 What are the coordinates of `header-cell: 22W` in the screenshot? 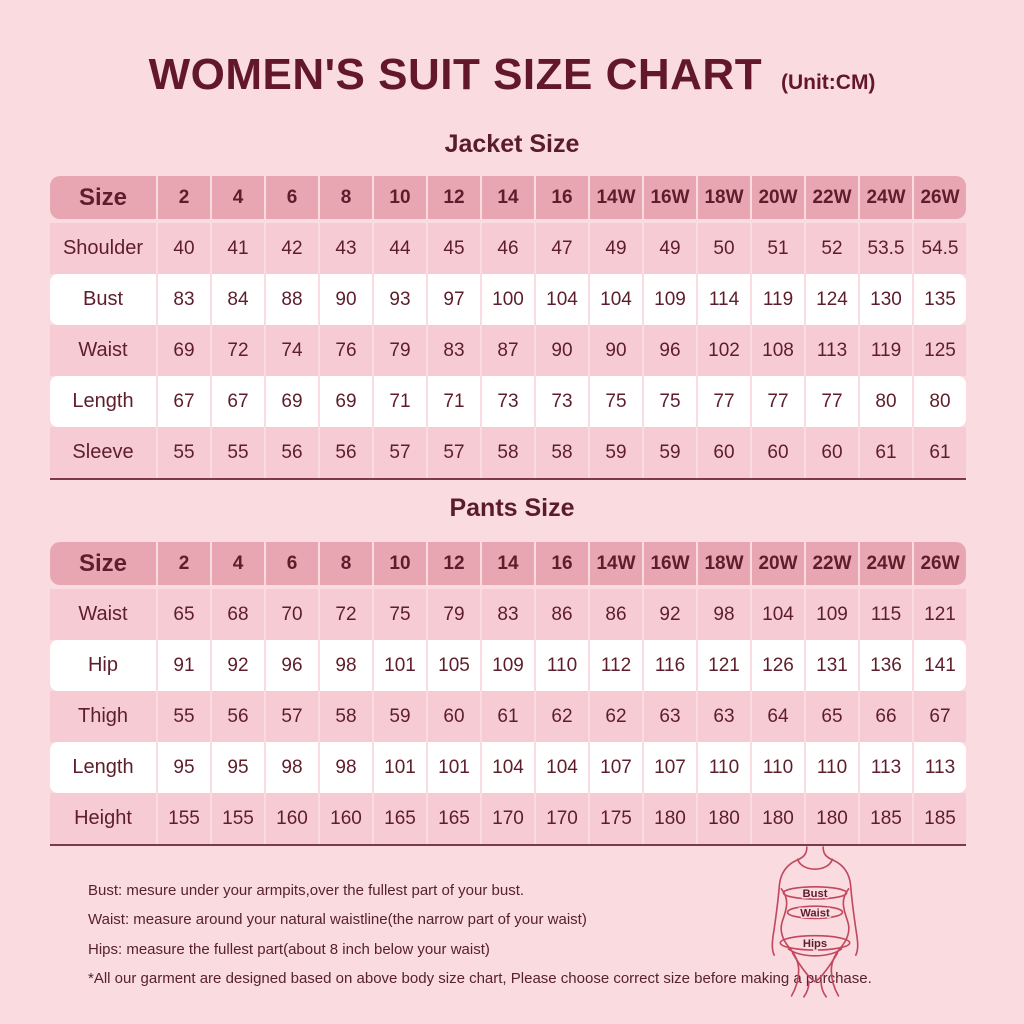 It's located at (832, 563).